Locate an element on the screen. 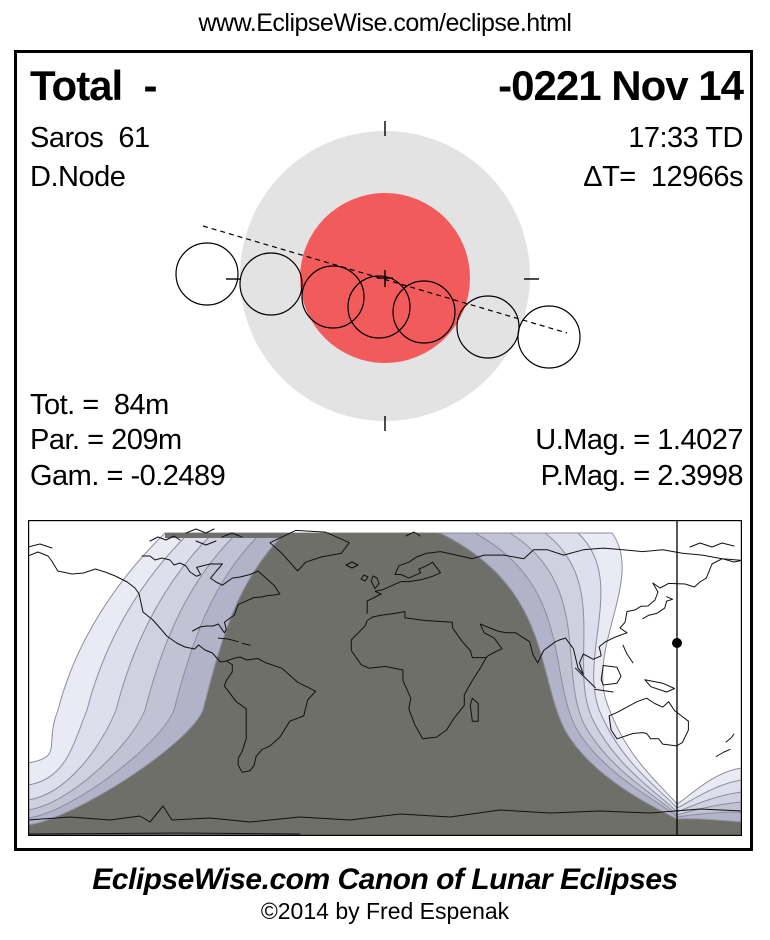 This screenshot has height=940, width=770. partial-duration: Par. = 209m is located at coordinates (106, 440).